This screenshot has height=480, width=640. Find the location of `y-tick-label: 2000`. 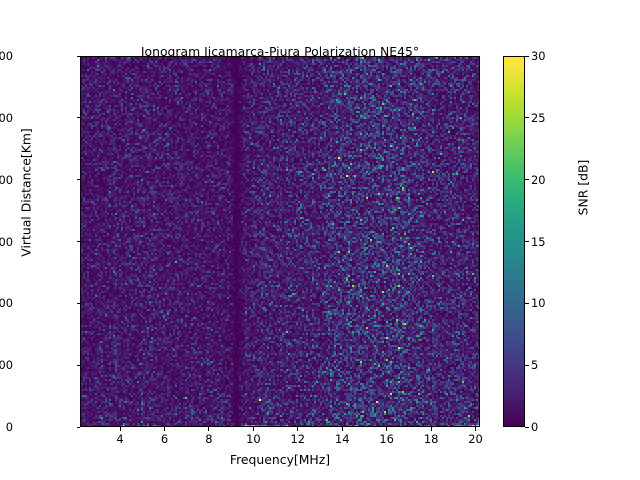

y-tick-label: 2000 is located at coordinates (6, 179).